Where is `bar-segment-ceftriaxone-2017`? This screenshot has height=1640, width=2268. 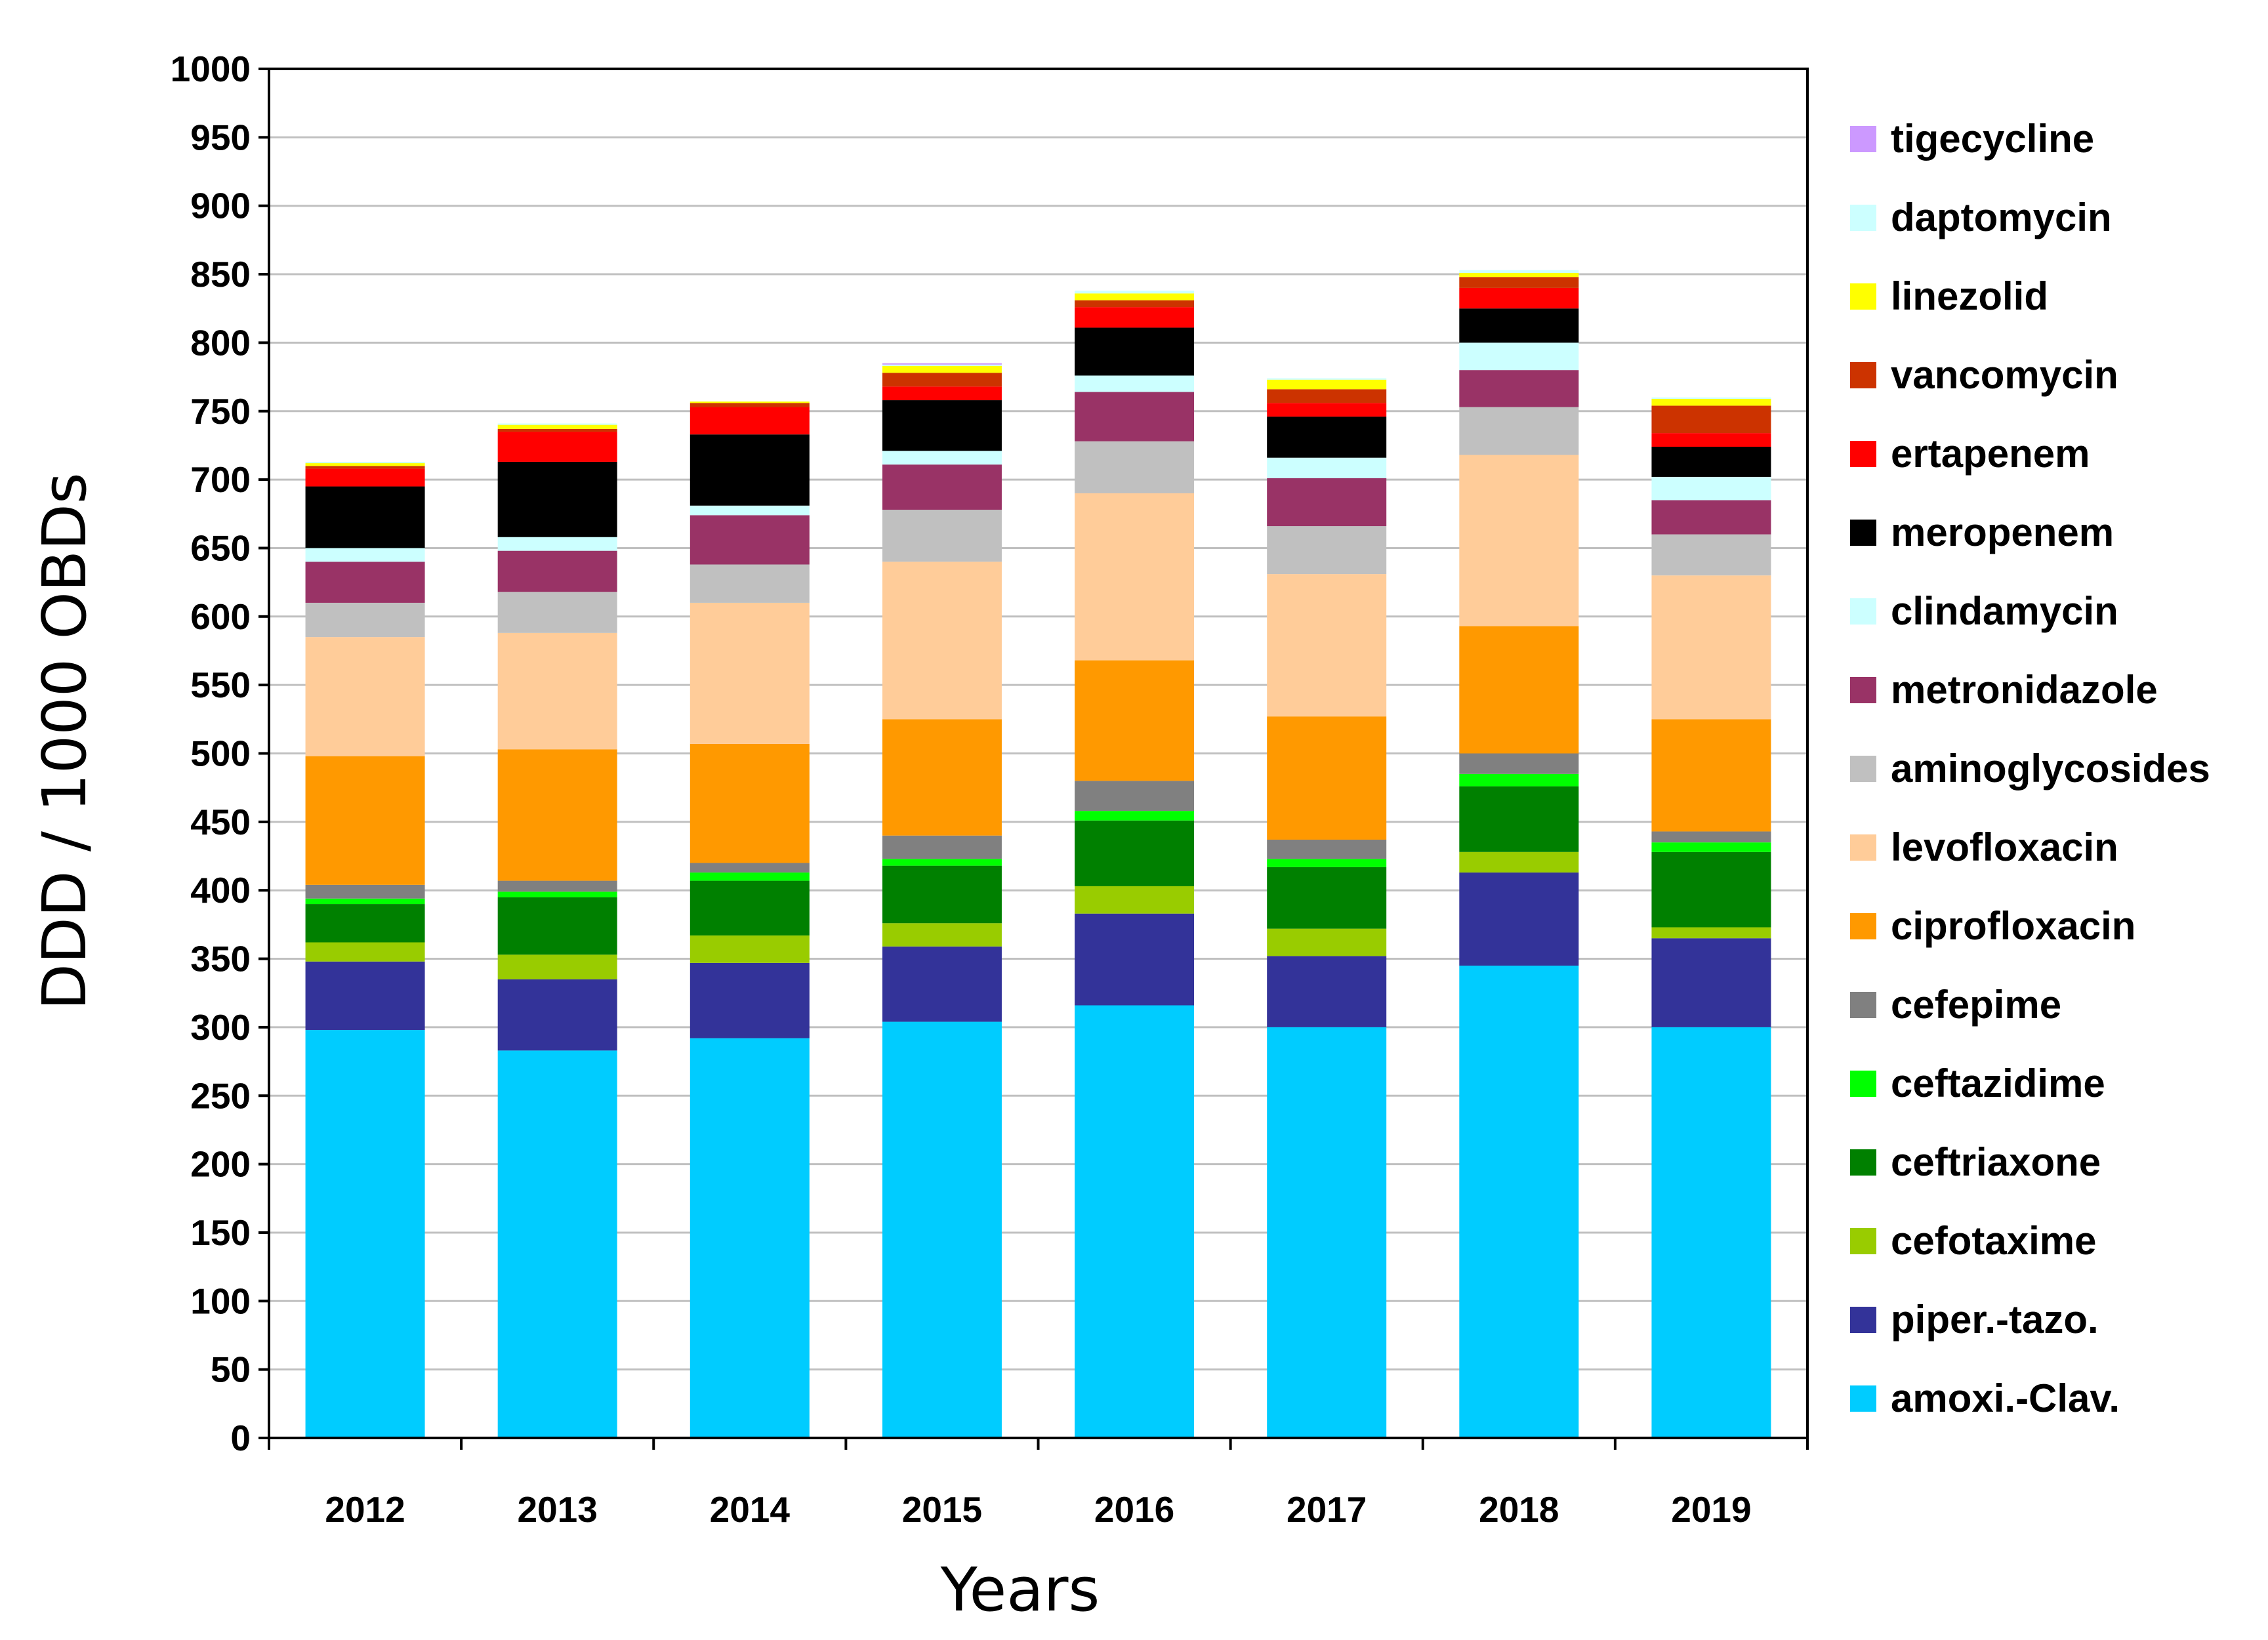 bar-segment-ceftriaxone-2017 is located at coordinates (1327, 898).